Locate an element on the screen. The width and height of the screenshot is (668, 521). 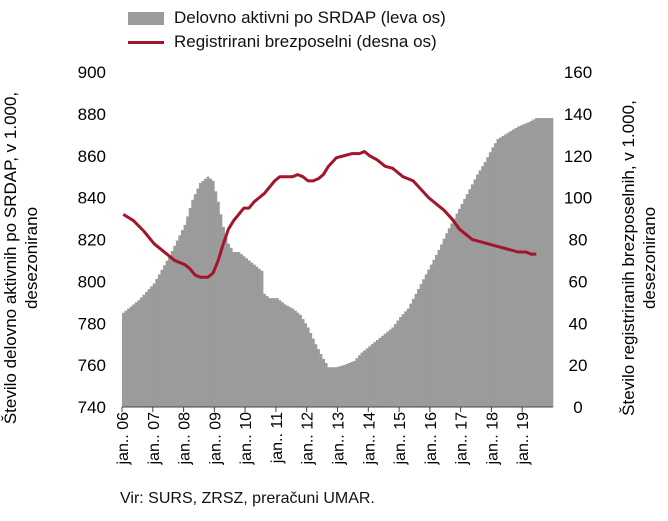
x-tick-label: jan.. 10 is located at coordinates (246, 439).